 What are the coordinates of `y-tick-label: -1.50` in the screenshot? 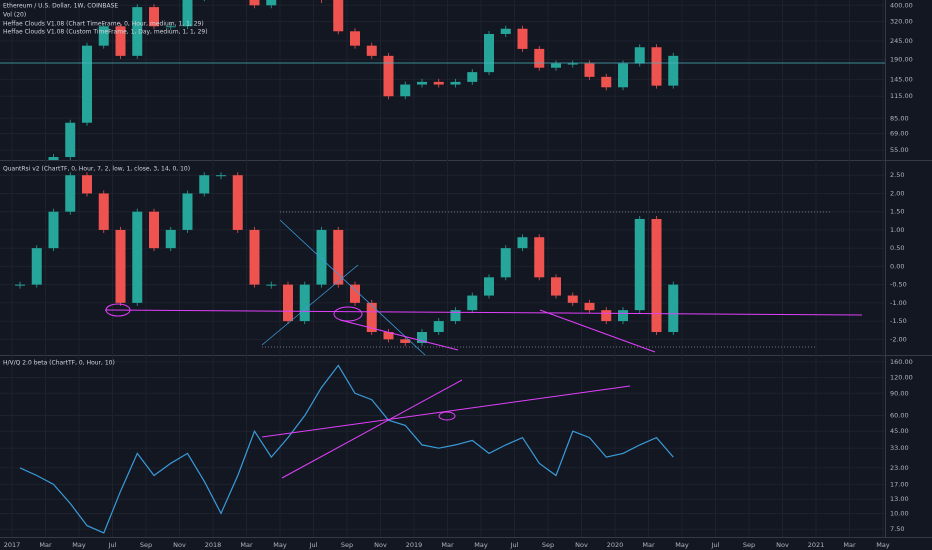 It's located at (898, 321).